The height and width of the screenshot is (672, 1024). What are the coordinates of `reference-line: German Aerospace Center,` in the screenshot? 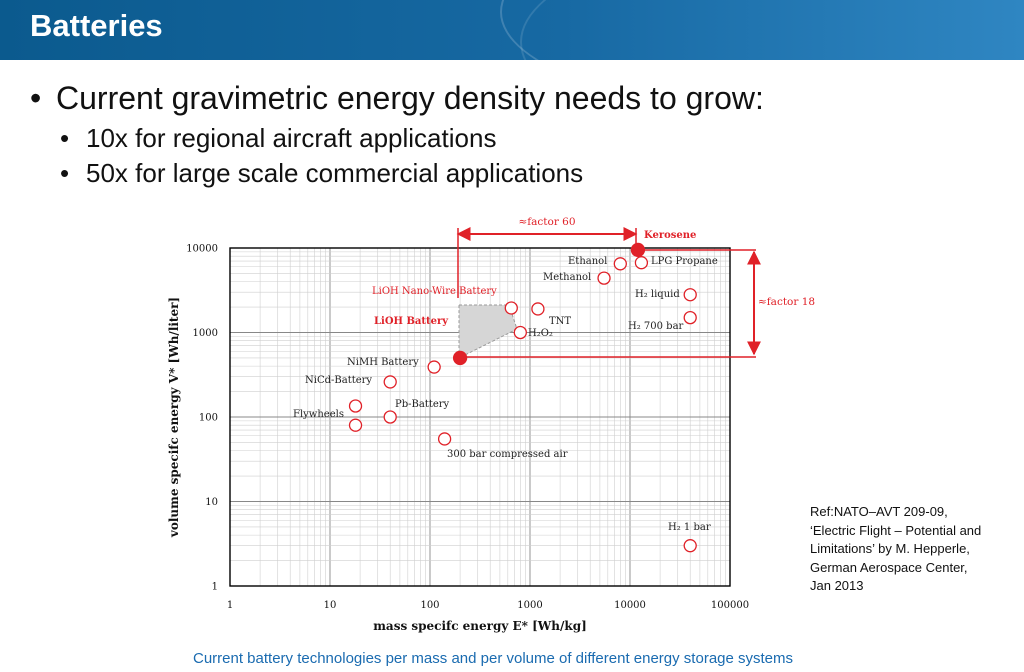 It's located at (889, 567).